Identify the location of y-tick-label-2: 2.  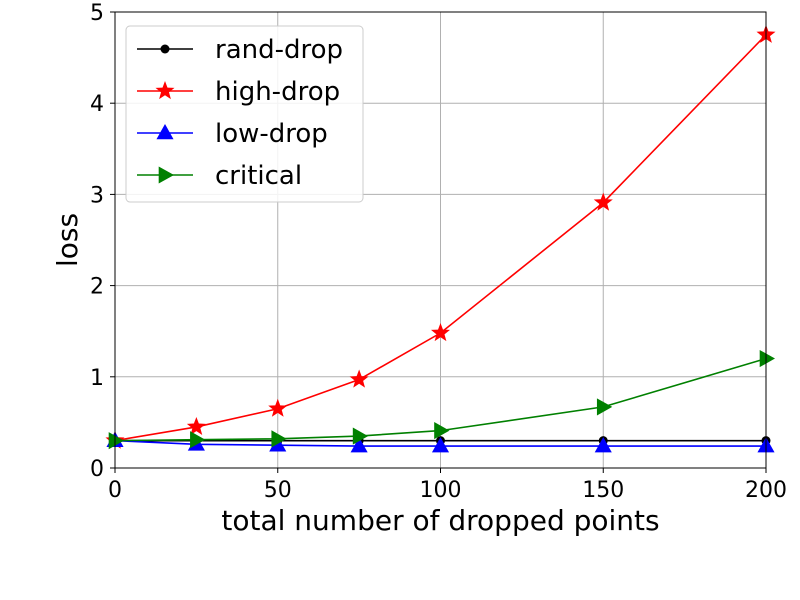
(97, 287).